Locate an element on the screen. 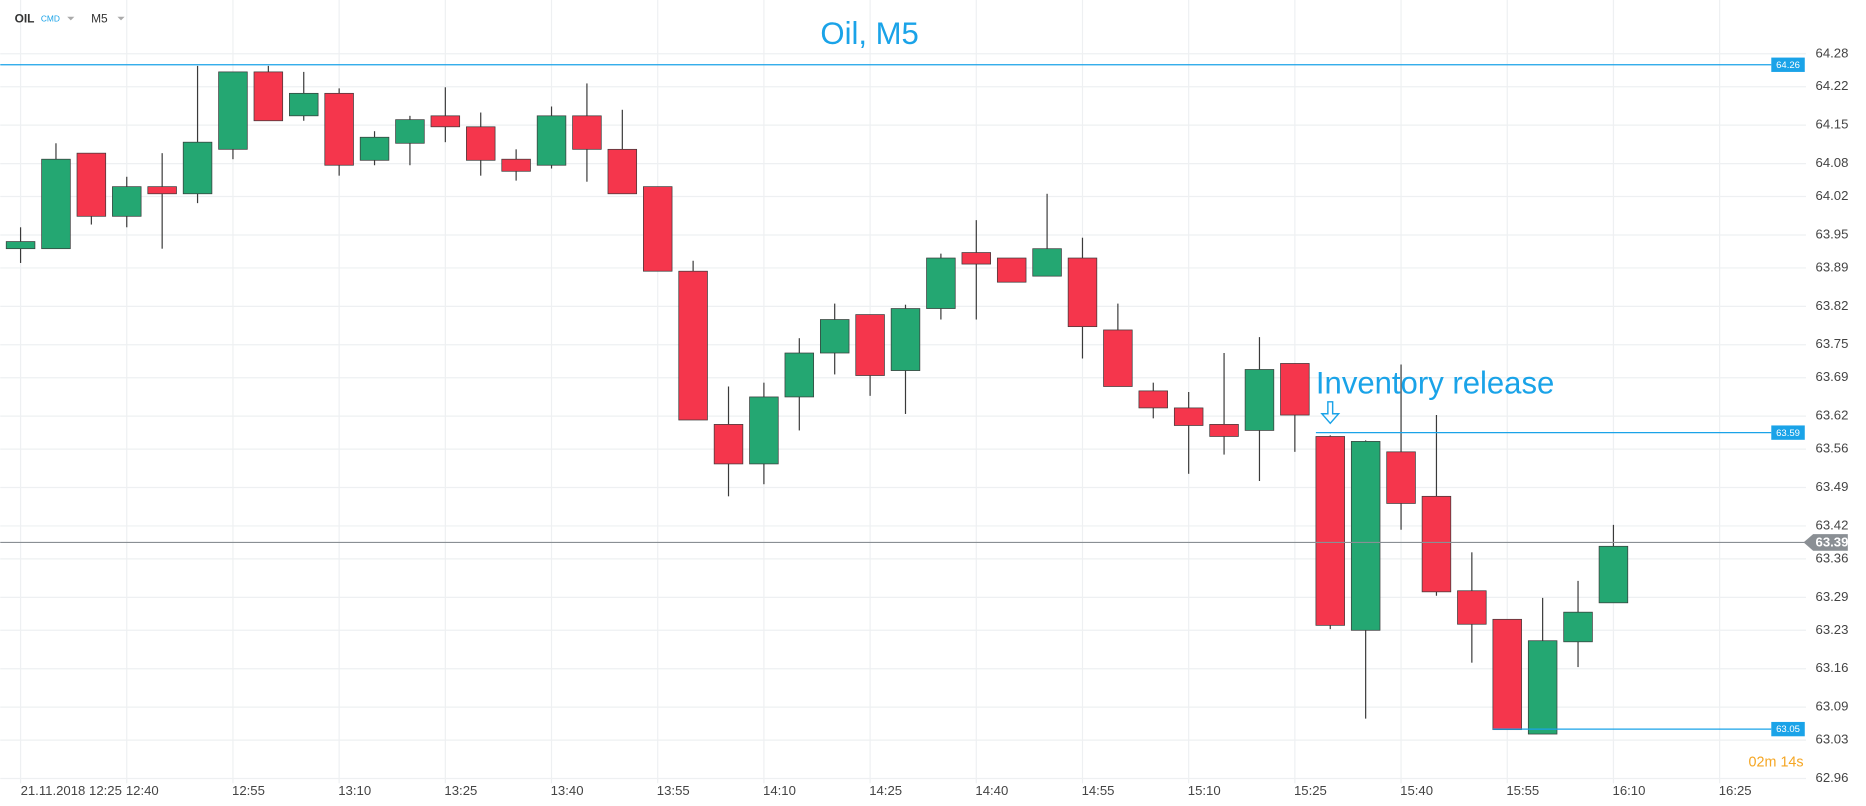 This screenshot has height=806, width=1866. y-tick-label: 62.96 is located at coordinates (1832, 777).